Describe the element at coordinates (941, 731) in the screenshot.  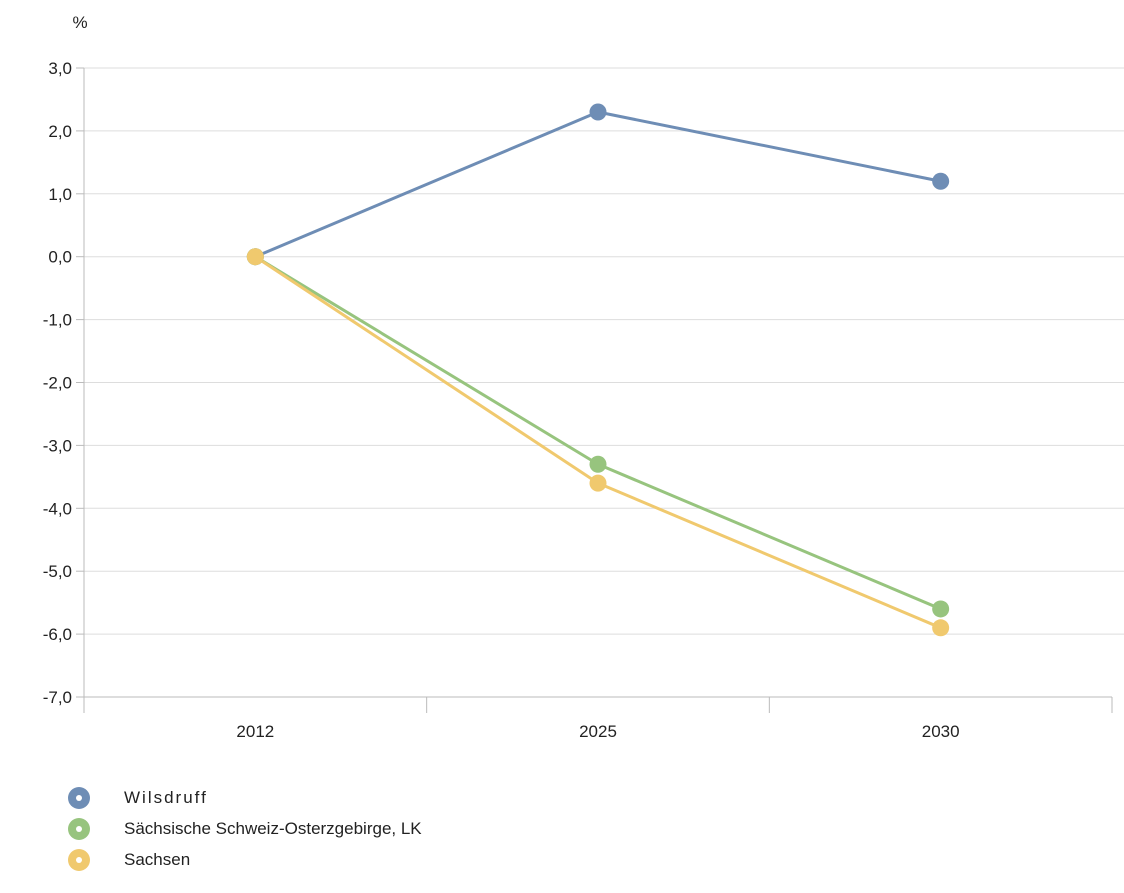
I see `x-tick-label: 2030` at that location.